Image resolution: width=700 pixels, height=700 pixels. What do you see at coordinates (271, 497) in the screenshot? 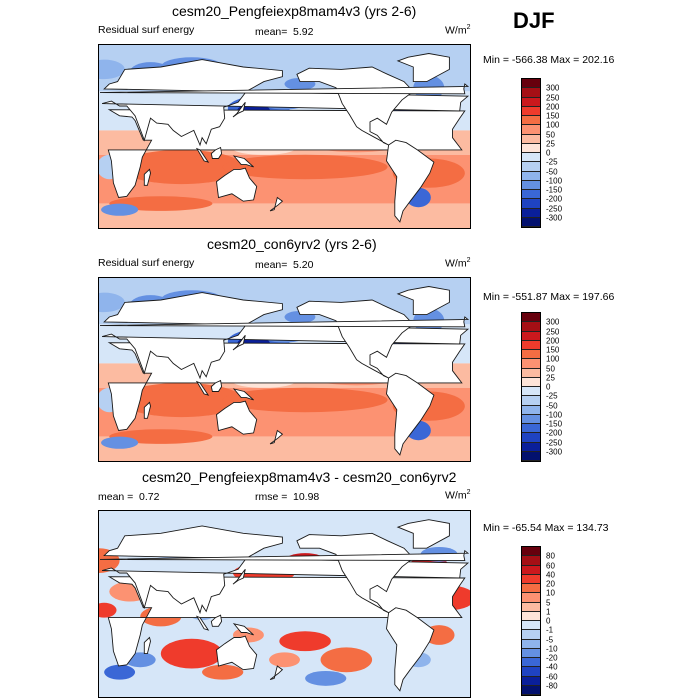
I see `panel-3-rmse-label: rmse =` at bounding box center [271, 497].